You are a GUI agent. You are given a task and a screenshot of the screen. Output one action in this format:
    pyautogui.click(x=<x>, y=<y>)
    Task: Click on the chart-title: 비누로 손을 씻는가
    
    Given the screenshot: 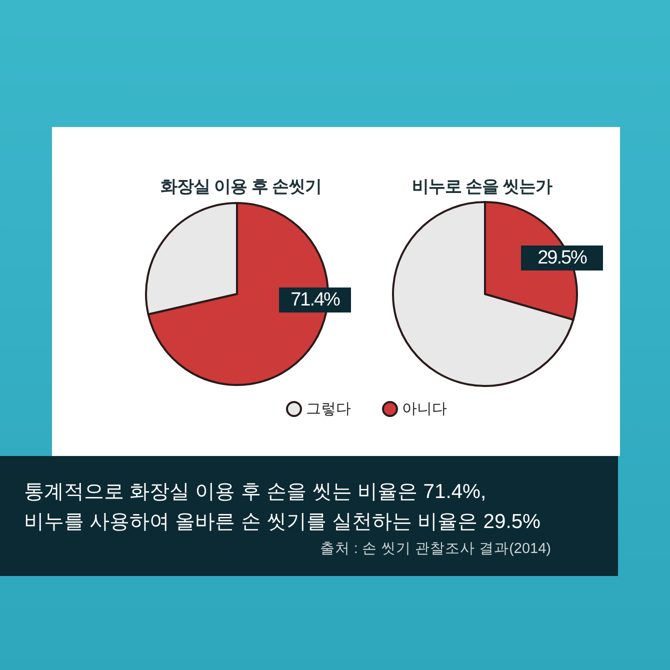 What is the action you would take?
    pyautogui.click(x=482, y=186)
    